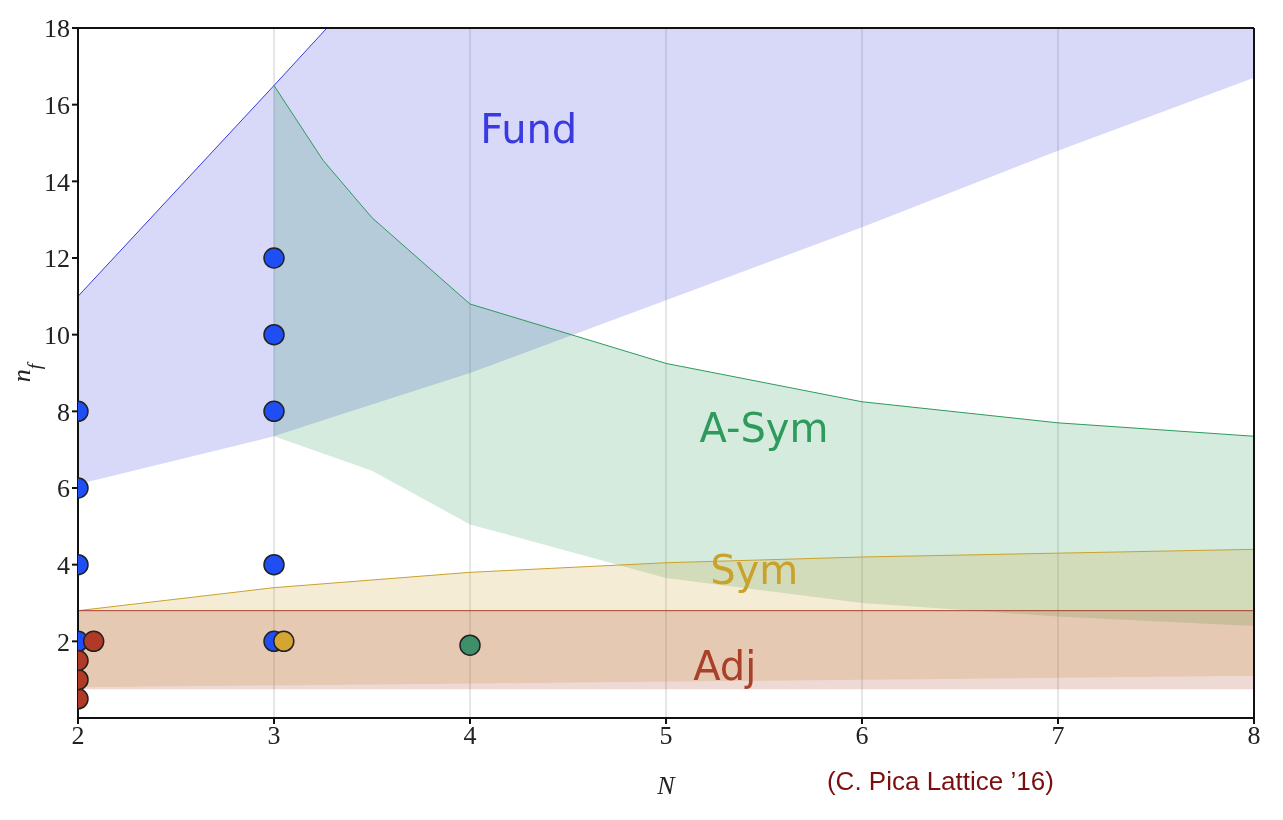 This screenshot has width=1283, height=820. What do you see at coordinates (764, 428) in the screenshot?
I see `series-label: A-Sym` at bounding box center [764, 428].